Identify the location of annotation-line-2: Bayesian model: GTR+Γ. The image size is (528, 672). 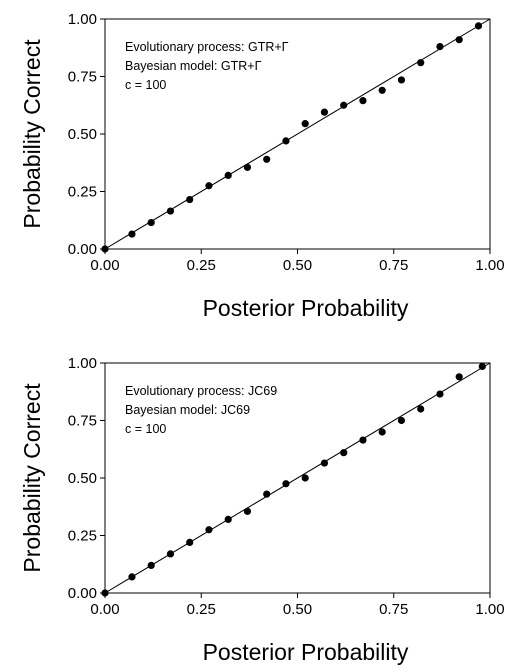
(193, 66).